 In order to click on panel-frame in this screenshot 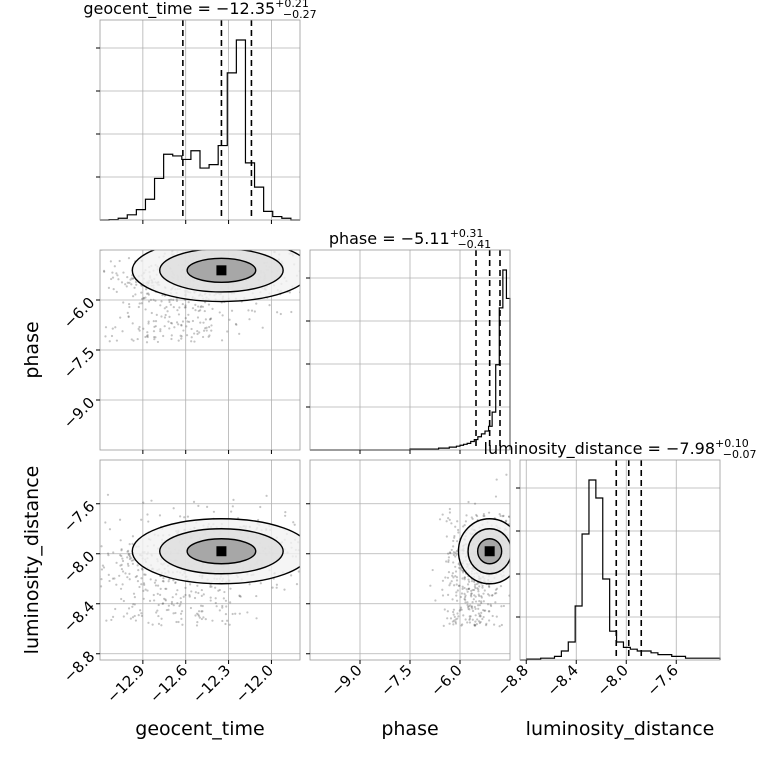, I will do `click(200, 120)`.